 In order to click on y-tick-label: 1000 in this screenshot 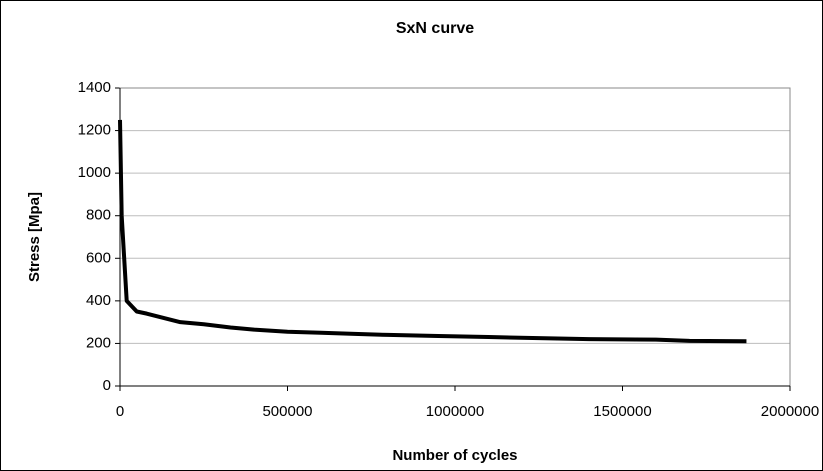, I will do `click(94, 172)`.